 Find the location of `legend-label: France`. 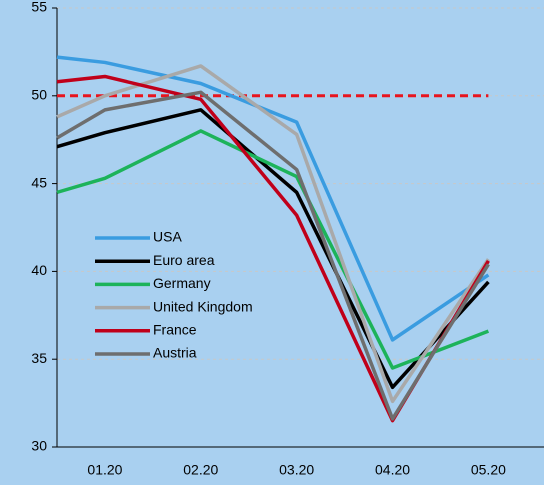

legend-label: France is located at coordinates (175, 330).